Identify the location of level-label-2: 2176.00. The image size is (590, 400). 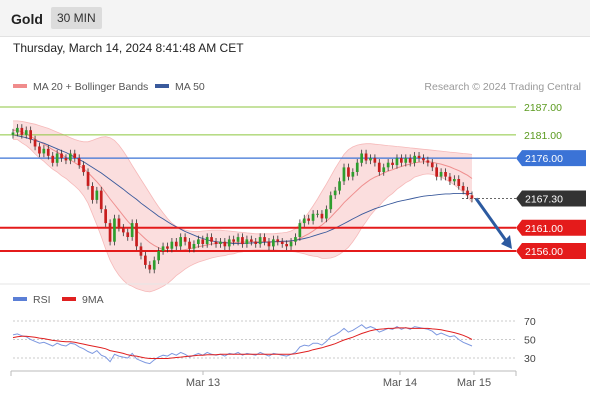
(544, 159).